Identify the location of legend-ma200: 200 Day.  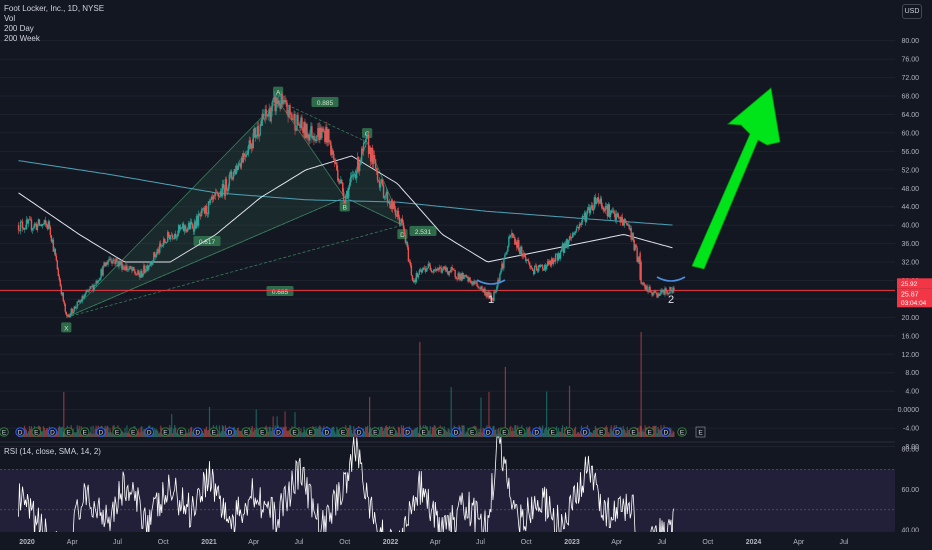
(19, 28).